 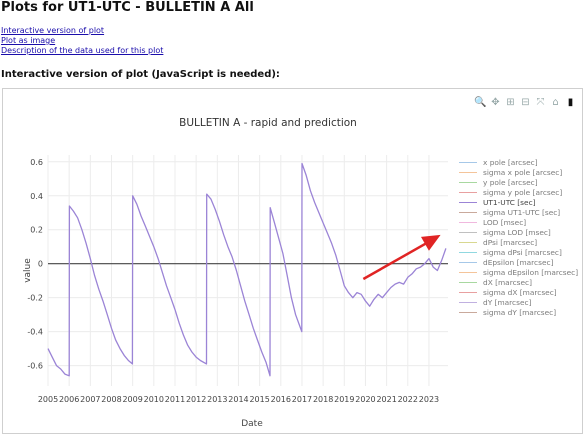 I want to click on legend-item: sigma dY [marcsec], so click(x=518, y=312).